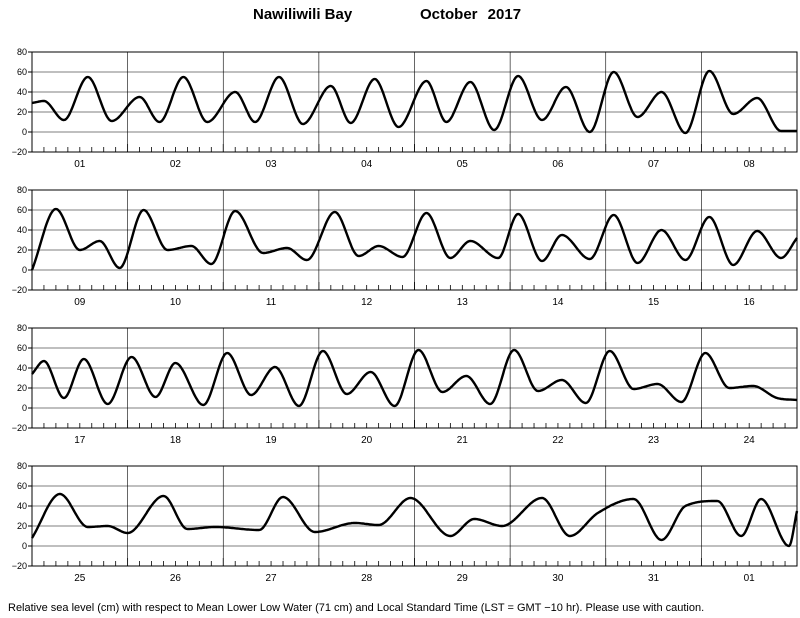  Describe the element at coordinates (22, 210) in the screenshot. I see `y-tick-label-2-60: 60` at that location.